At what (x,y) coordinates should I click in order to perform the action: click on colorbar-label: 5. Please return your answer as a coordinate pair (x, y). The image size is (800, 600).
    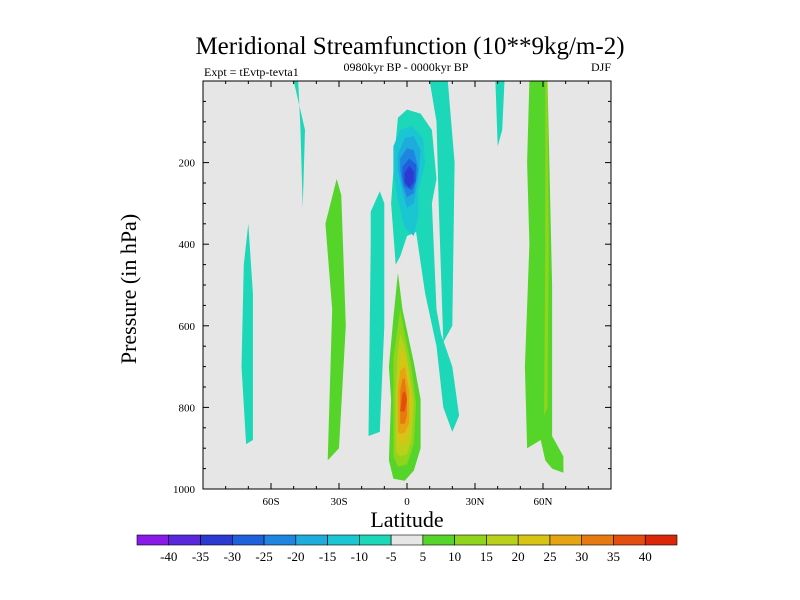
    Looking at the image, I should click on (423, 556).